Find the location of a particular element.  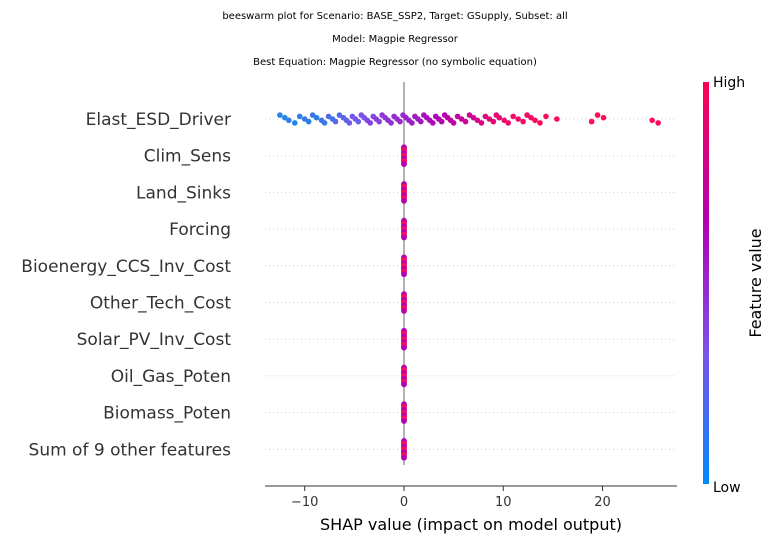

feature-label: Clim_Sens is located at coordinates (187, 157).